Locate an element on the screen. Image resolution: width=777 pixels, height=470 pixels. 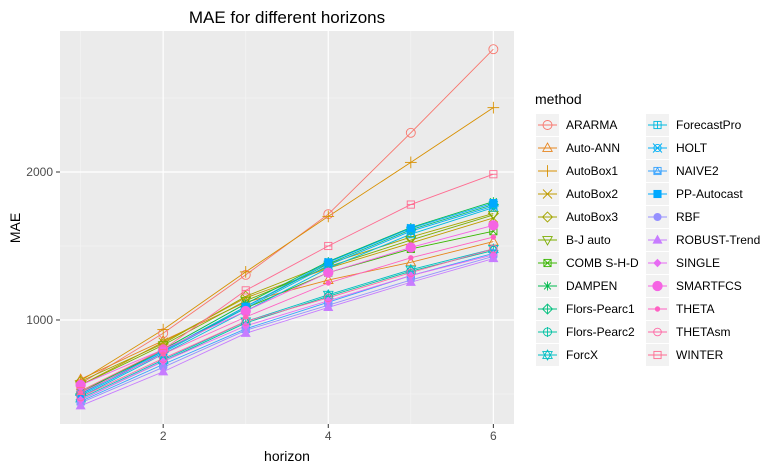
legend-item: SMARTFCS is located at coordinates (694, 286).